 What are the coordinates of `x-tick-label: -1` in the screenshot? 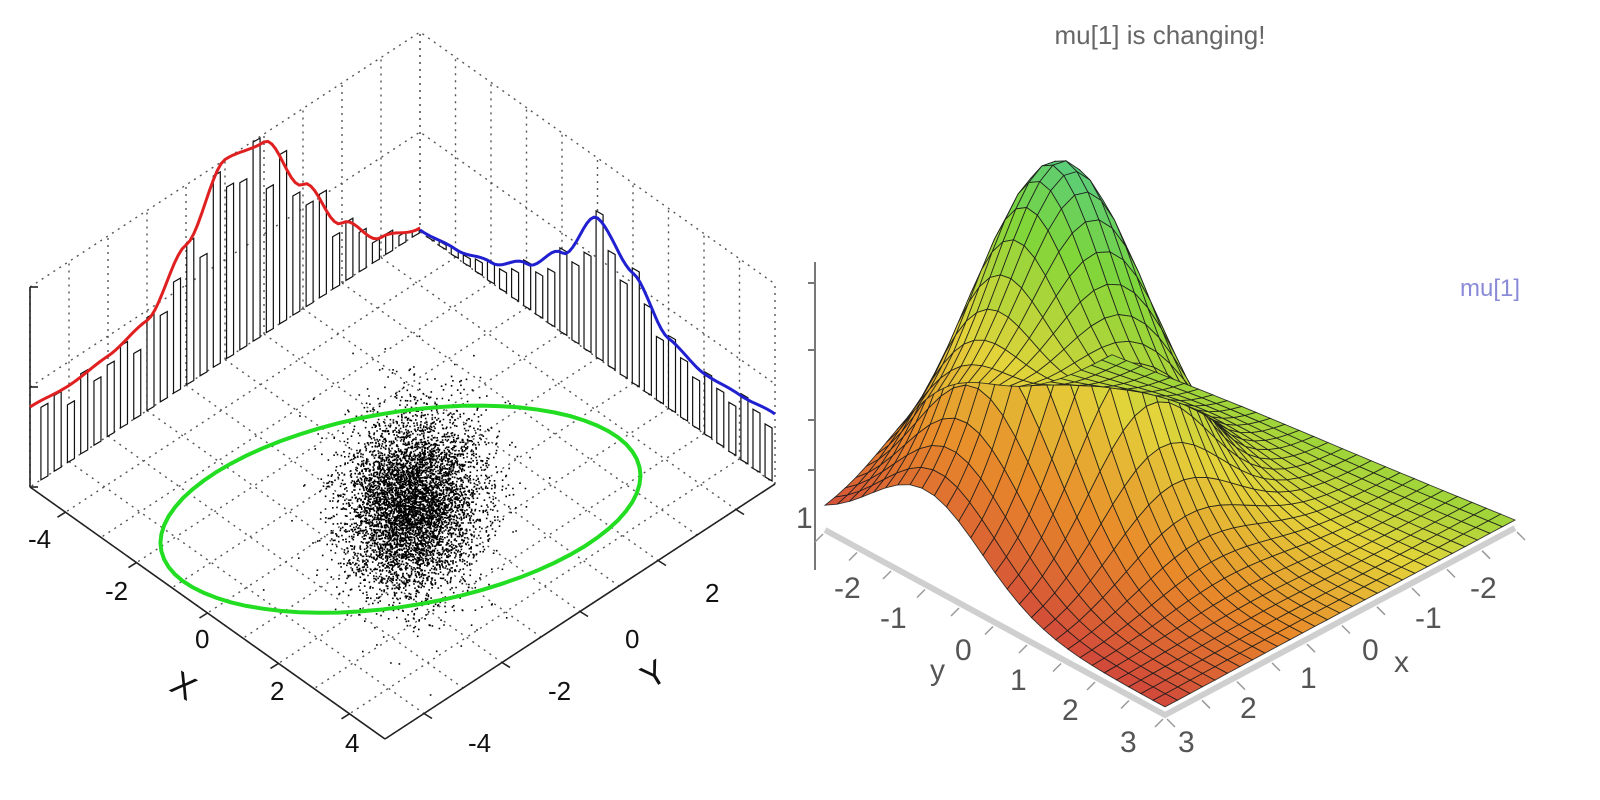 It's located at (1428, 618).